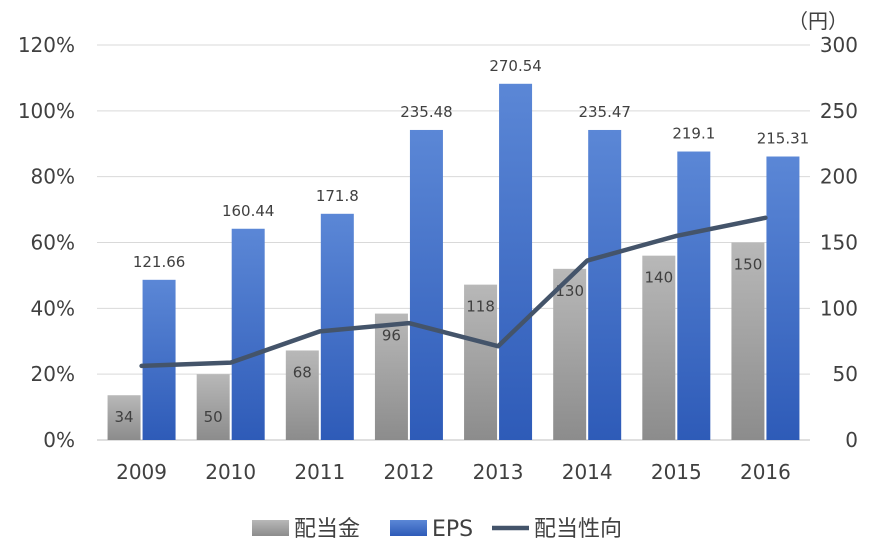 Image resolution: width=886 pixels, height=549 pixels. Describe the element at coordinates (53, 308) in the screenshot. I see `left-tick-label: 40%` at that location.